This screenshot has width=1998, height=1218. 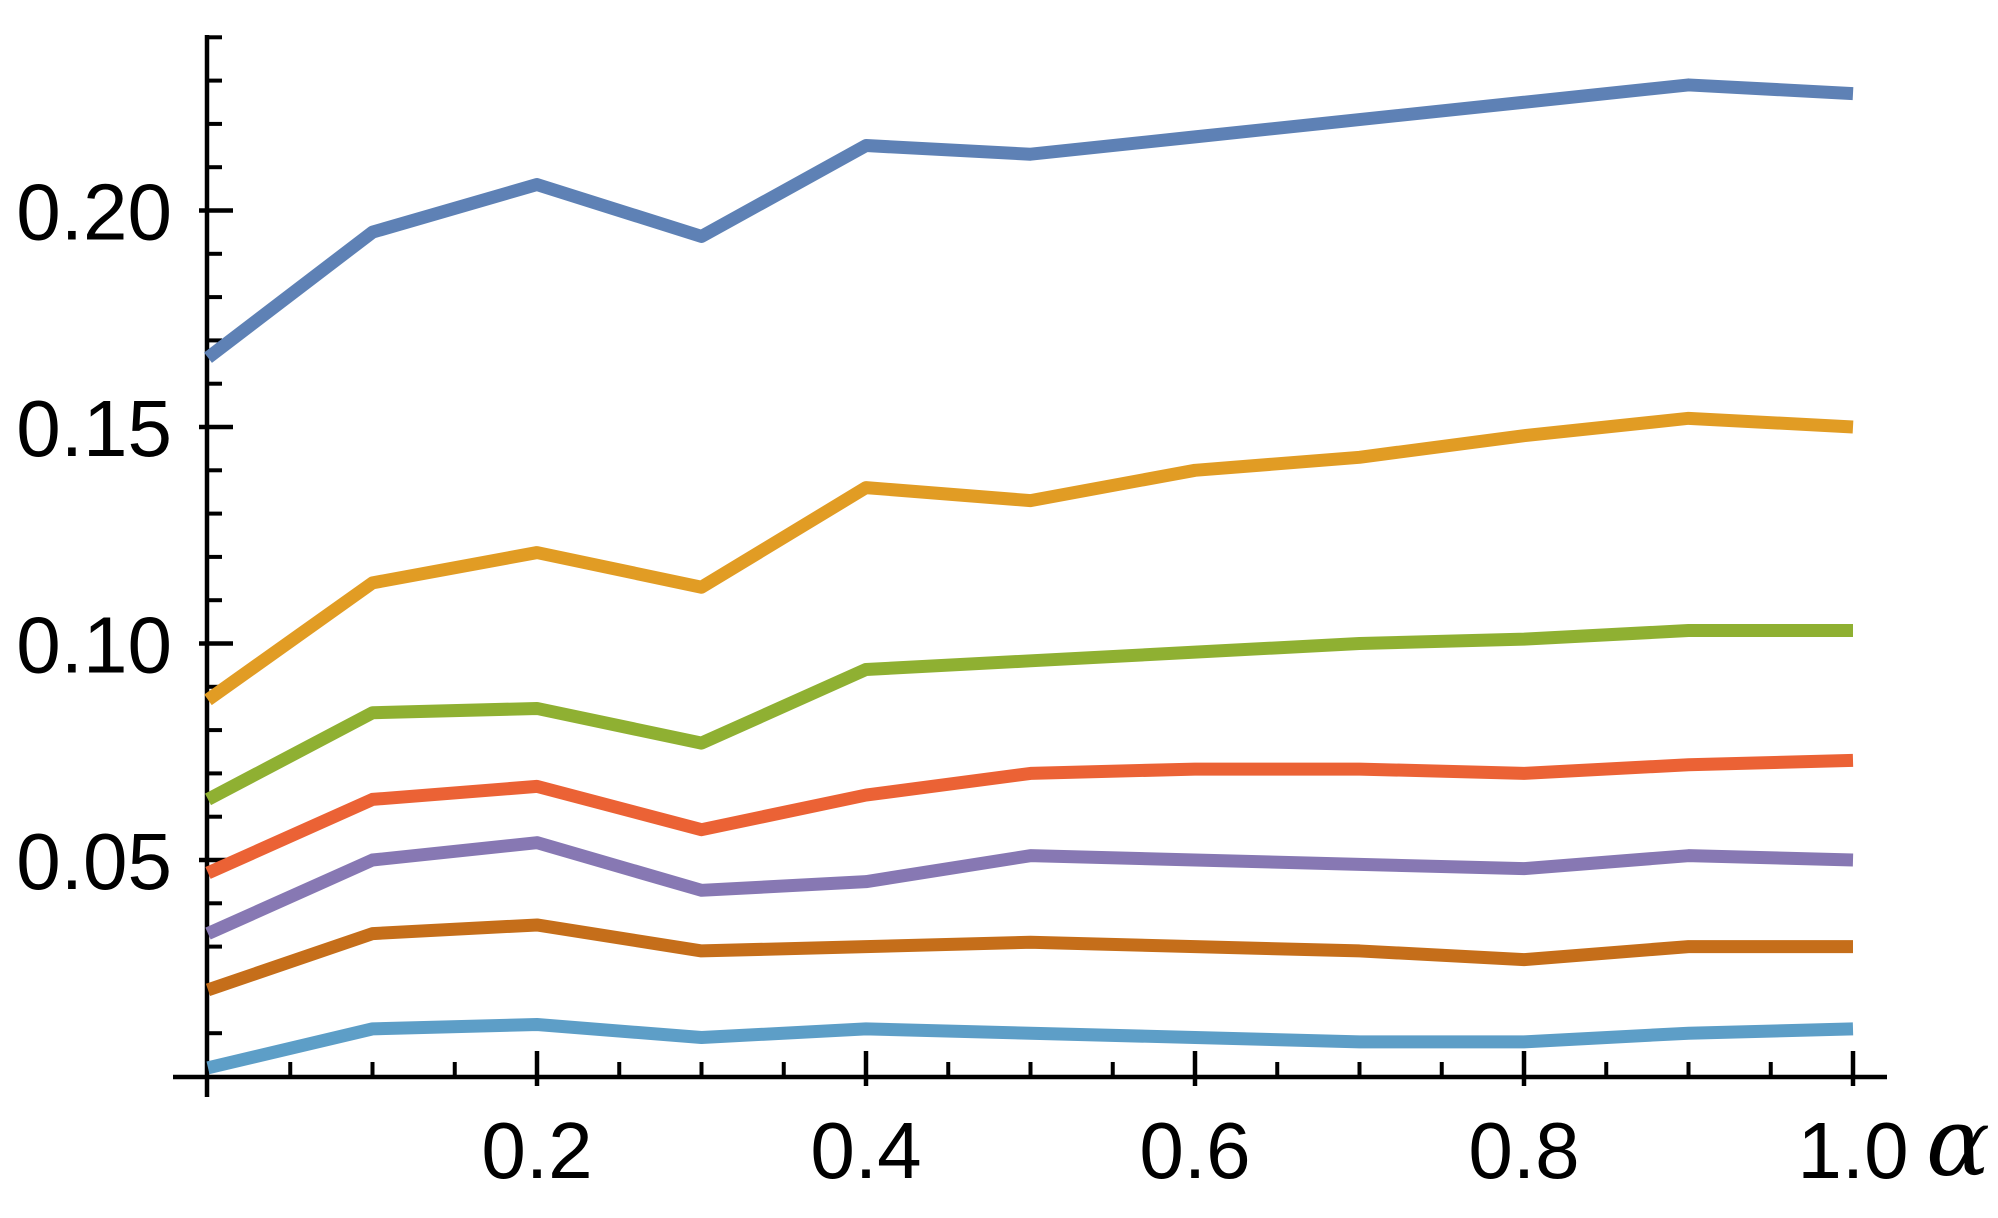 What do you see at coordinates (94, 861) in the screenshot?
I see `y-tick-label: 0.05` at bounding box center [94, 861].